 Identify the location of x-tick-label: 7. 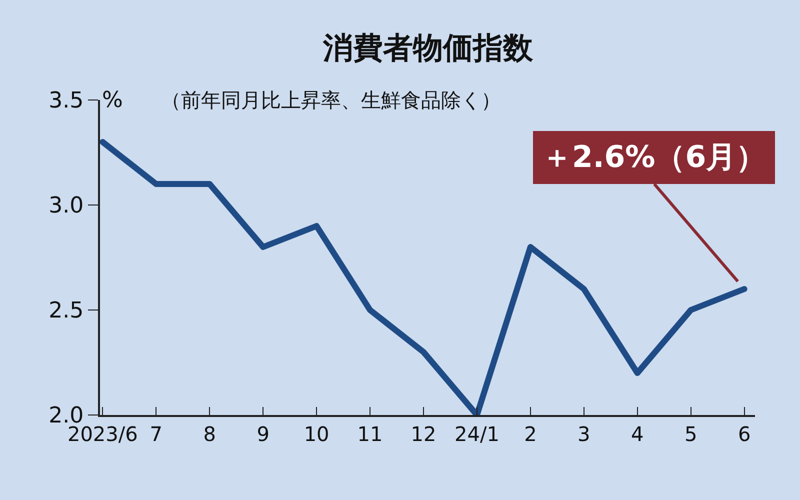
(156, 434).